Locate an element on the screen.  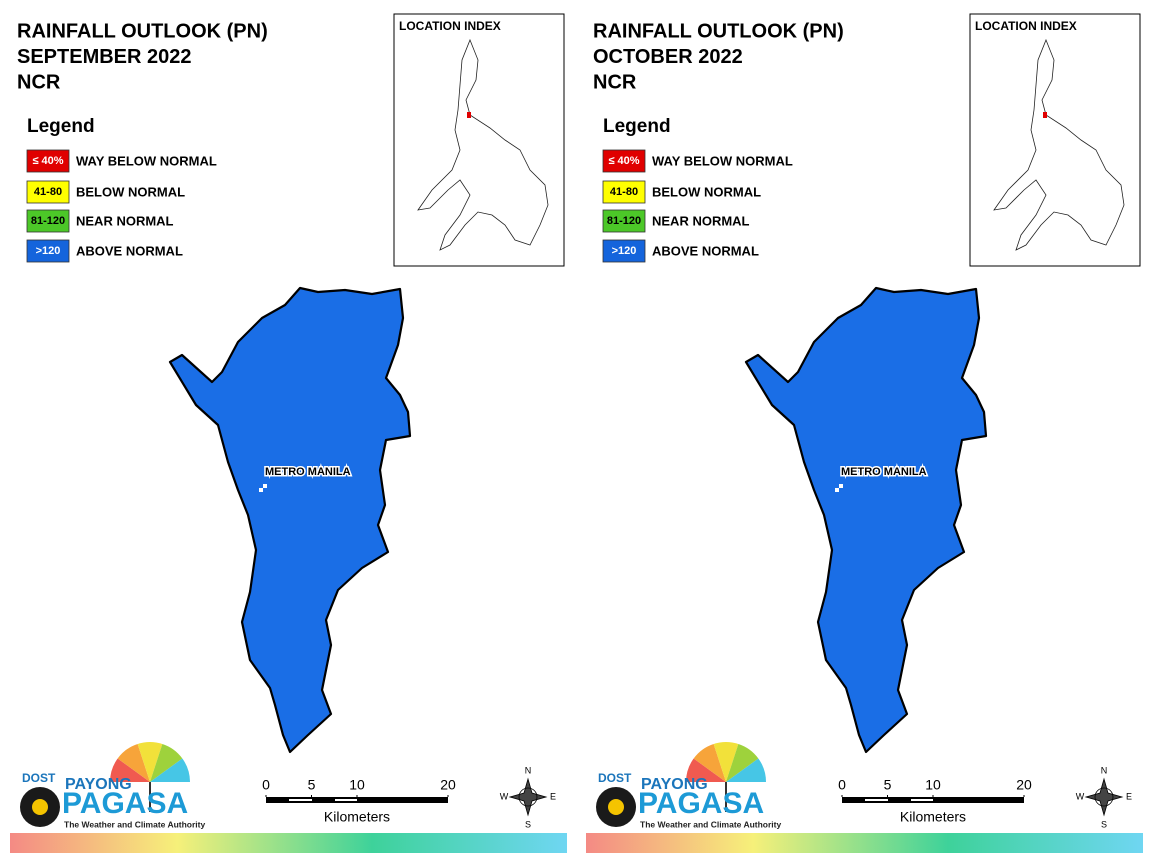
title-line: SEPTEMBER 2022 is located at coordinates (104, 57).